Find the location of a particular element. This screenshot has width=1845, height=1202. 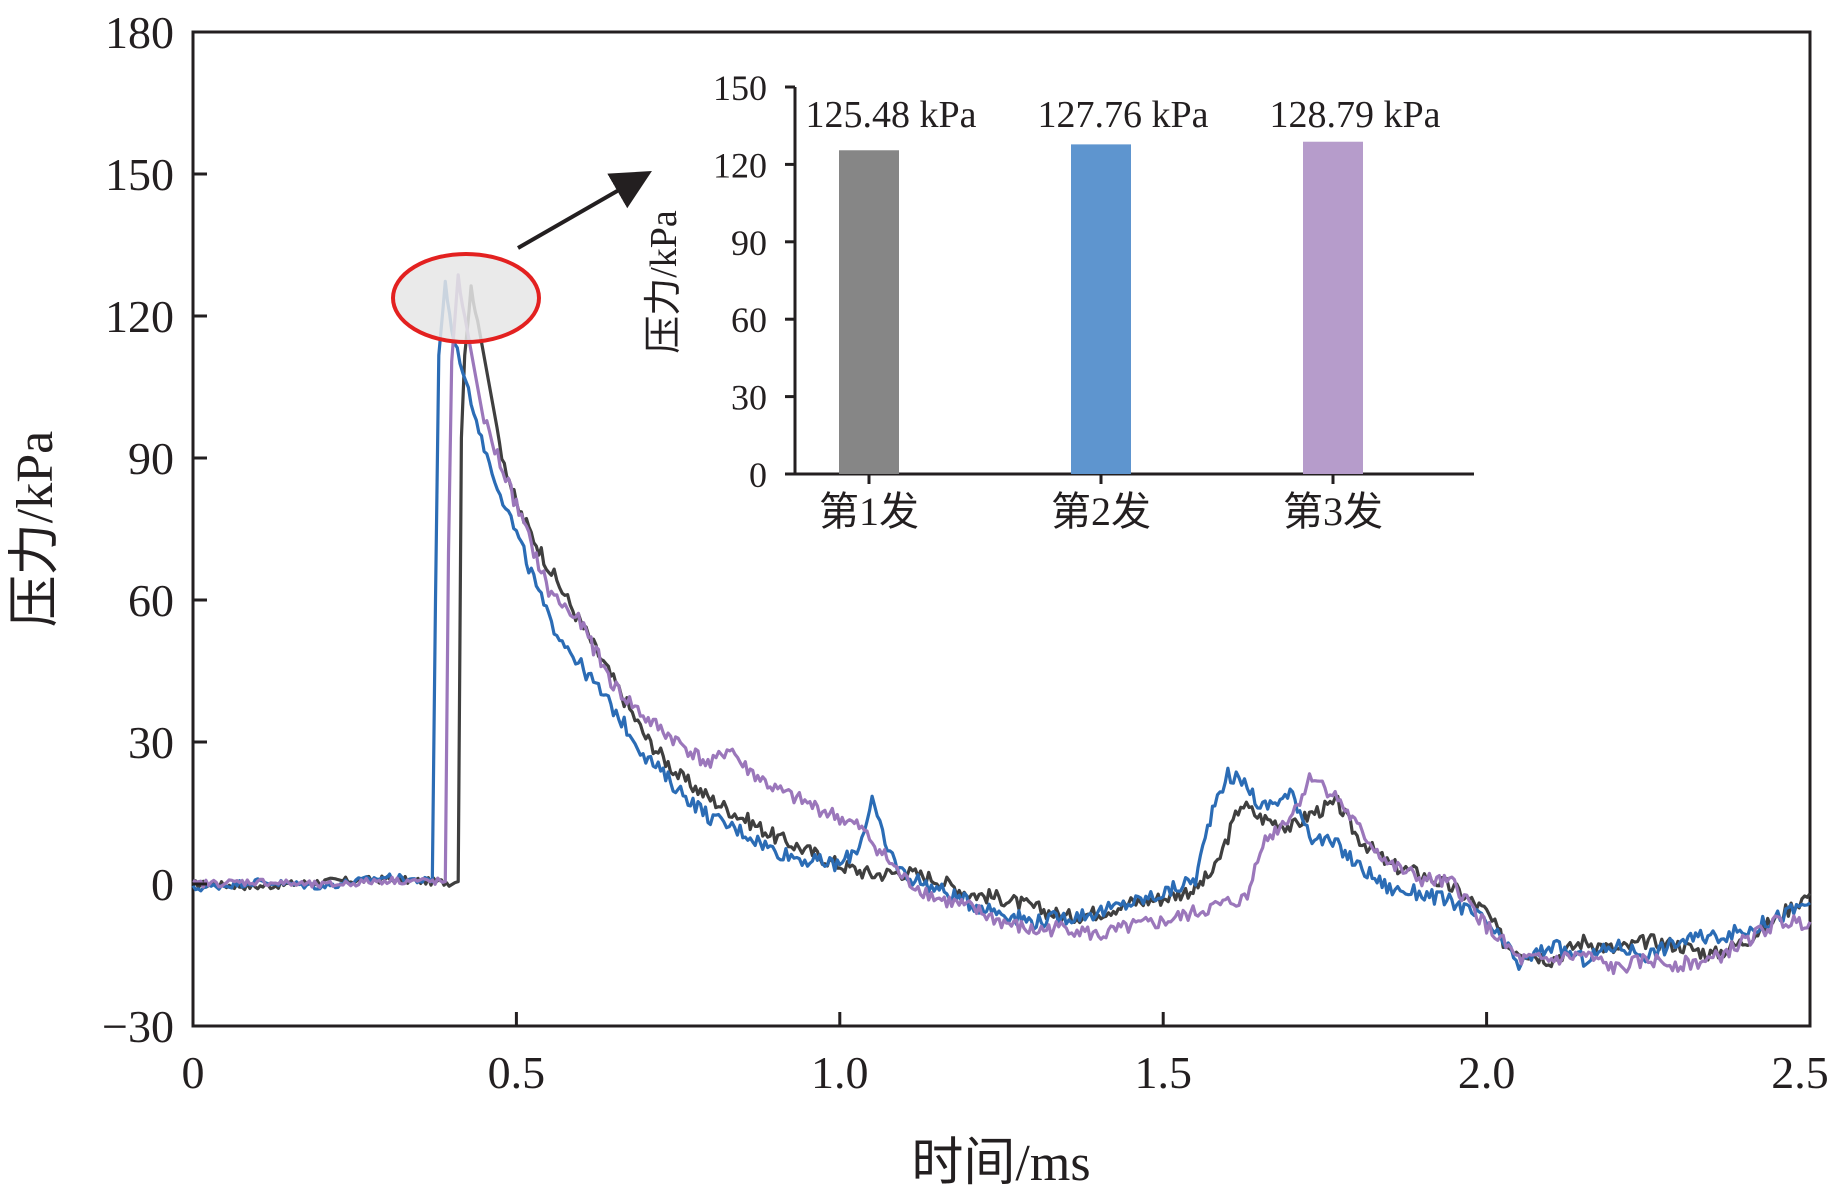

main-y-tick-label: −30 is located at coordinates (138, 1026).